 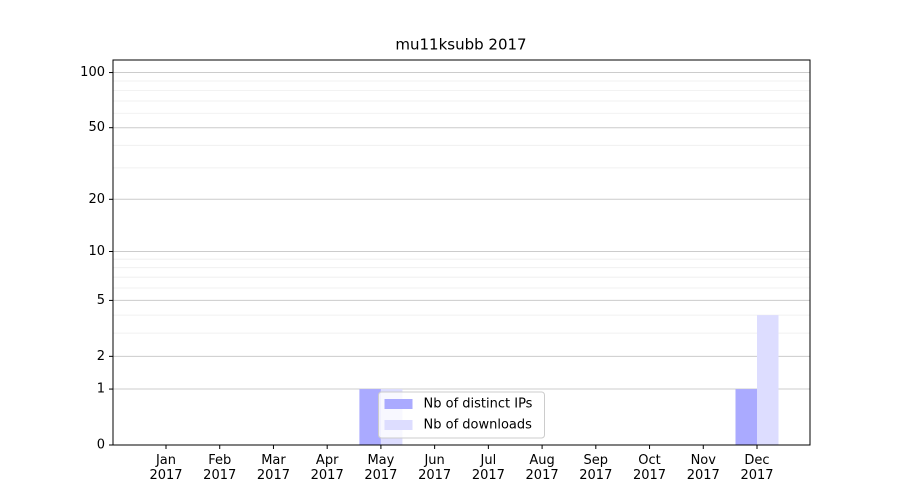 What do you see at coordinates (101, 356) in the screenshot?
I see `y-tick-label: 2` at bounding box center [101, 356].